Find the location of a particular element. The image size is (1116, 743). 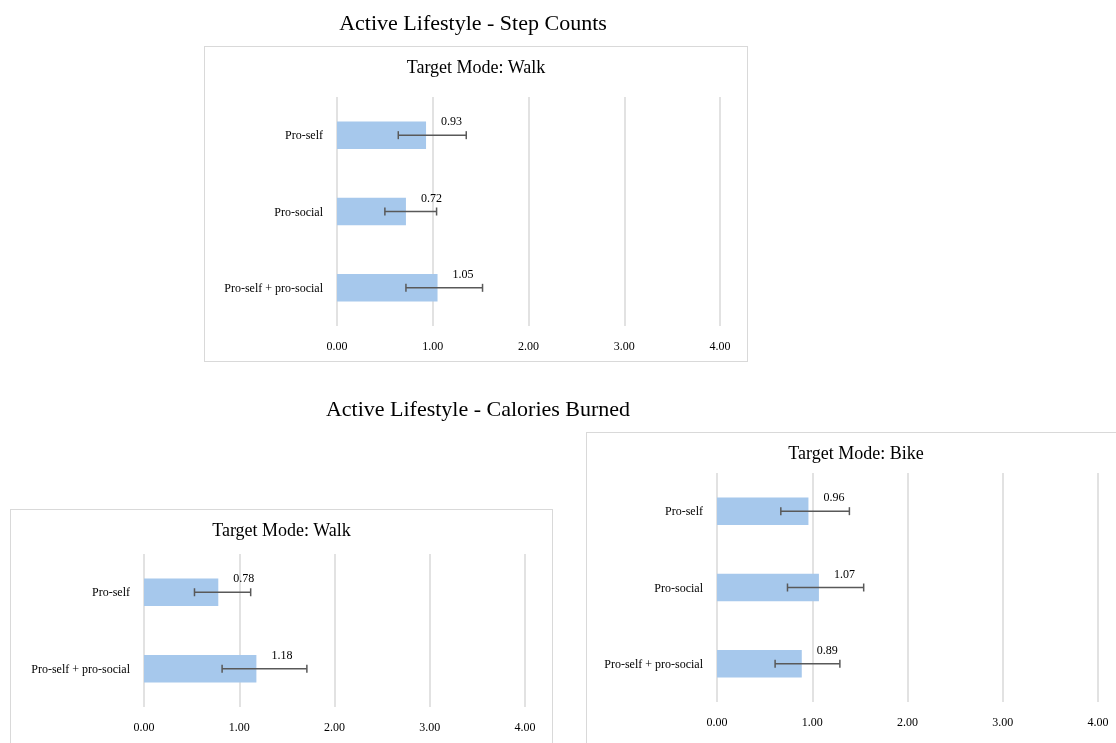

data-label: 1.18 is located at coordinates (282, 654).